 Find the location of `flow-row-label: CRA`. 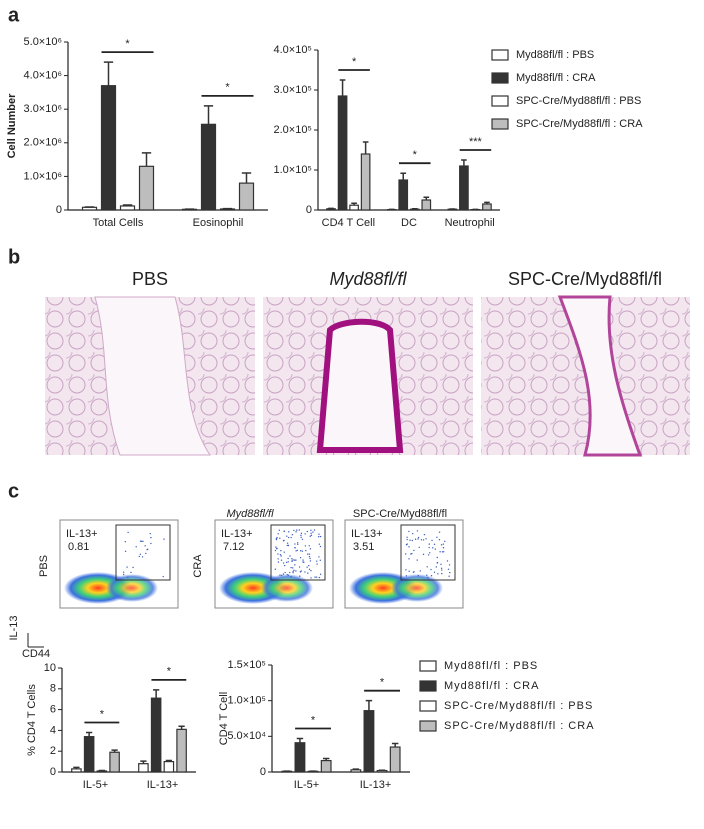

flow-row-label: CRA is located at coordinates (198, 566).